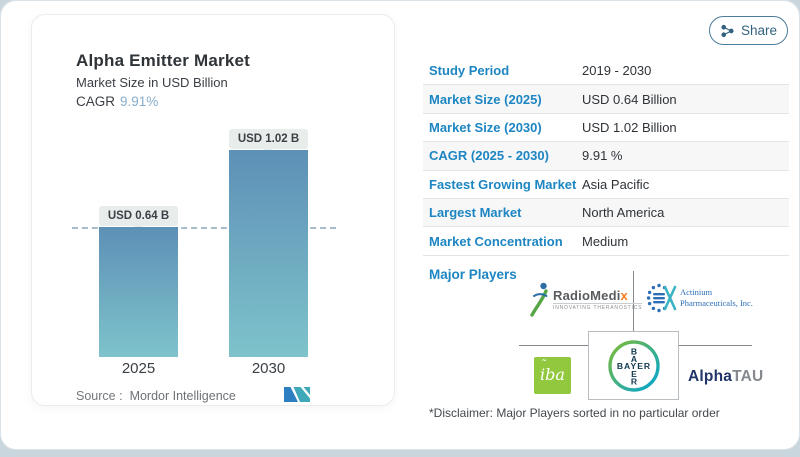  I want to click on row-value: 9.91 %, so click(602, 156).